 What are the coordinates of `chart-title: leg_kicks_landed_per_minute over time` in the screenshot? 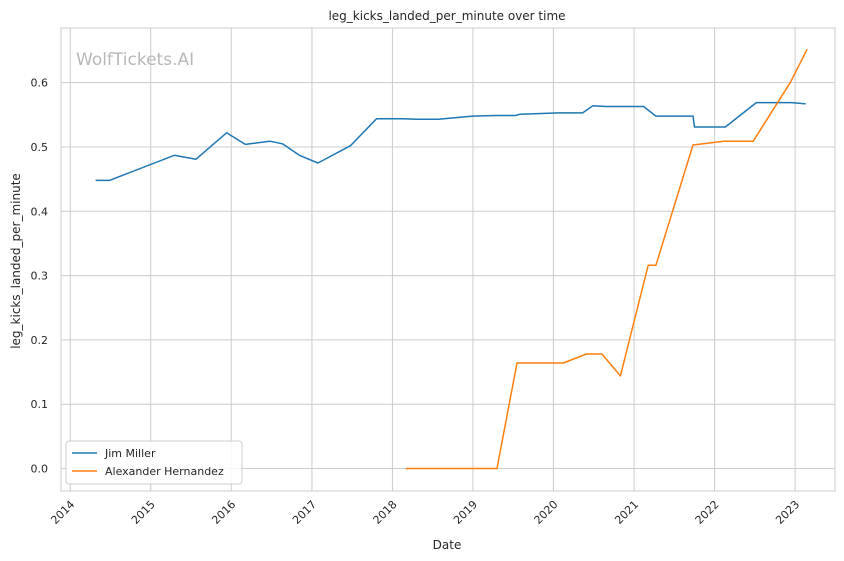 It's located at (446, 16).